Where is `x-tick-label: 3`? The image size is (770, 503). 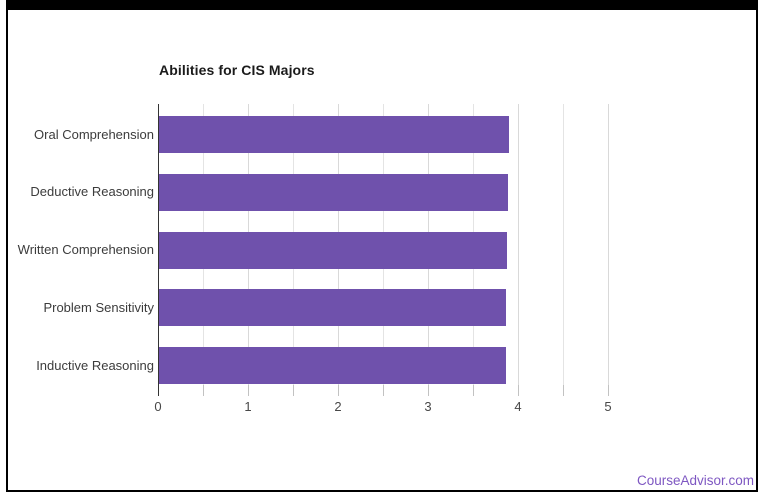 x-tick-label: 3 is located at coordinates (428, 406).